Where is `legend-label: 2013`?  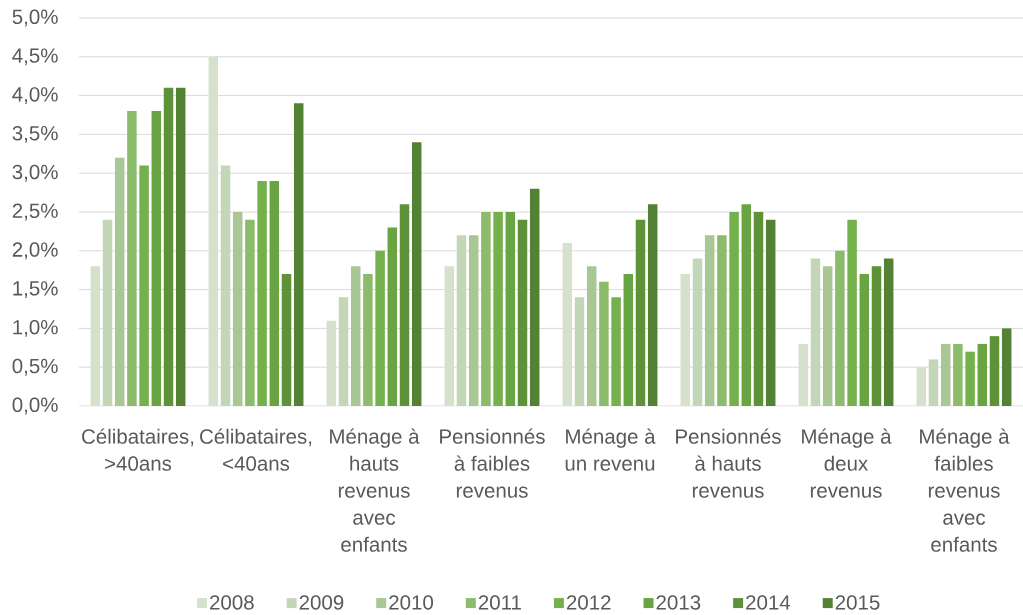 legend-label: 2013 is located at coordinates (678, 602).